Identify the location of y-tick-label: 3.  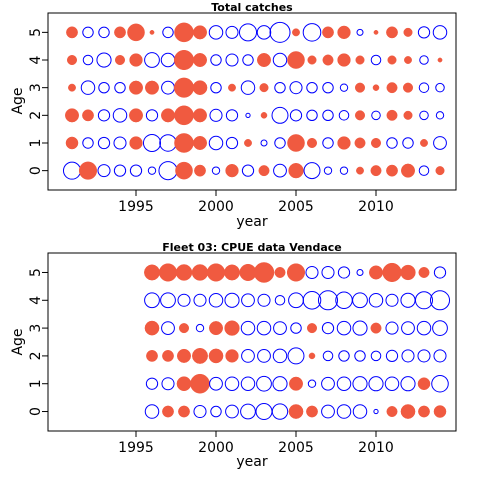
(36, 328).